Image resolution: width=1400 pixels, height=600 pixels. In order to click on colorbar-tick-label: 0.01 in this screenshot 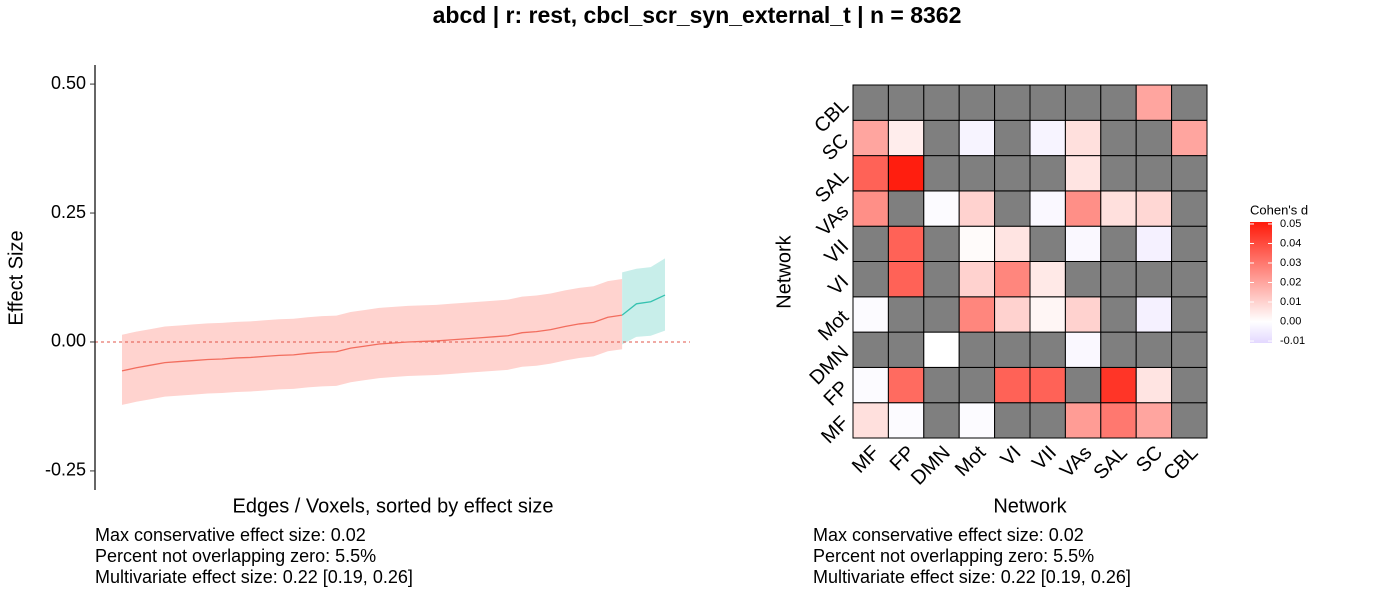, I will do `click(1290, 302)`.